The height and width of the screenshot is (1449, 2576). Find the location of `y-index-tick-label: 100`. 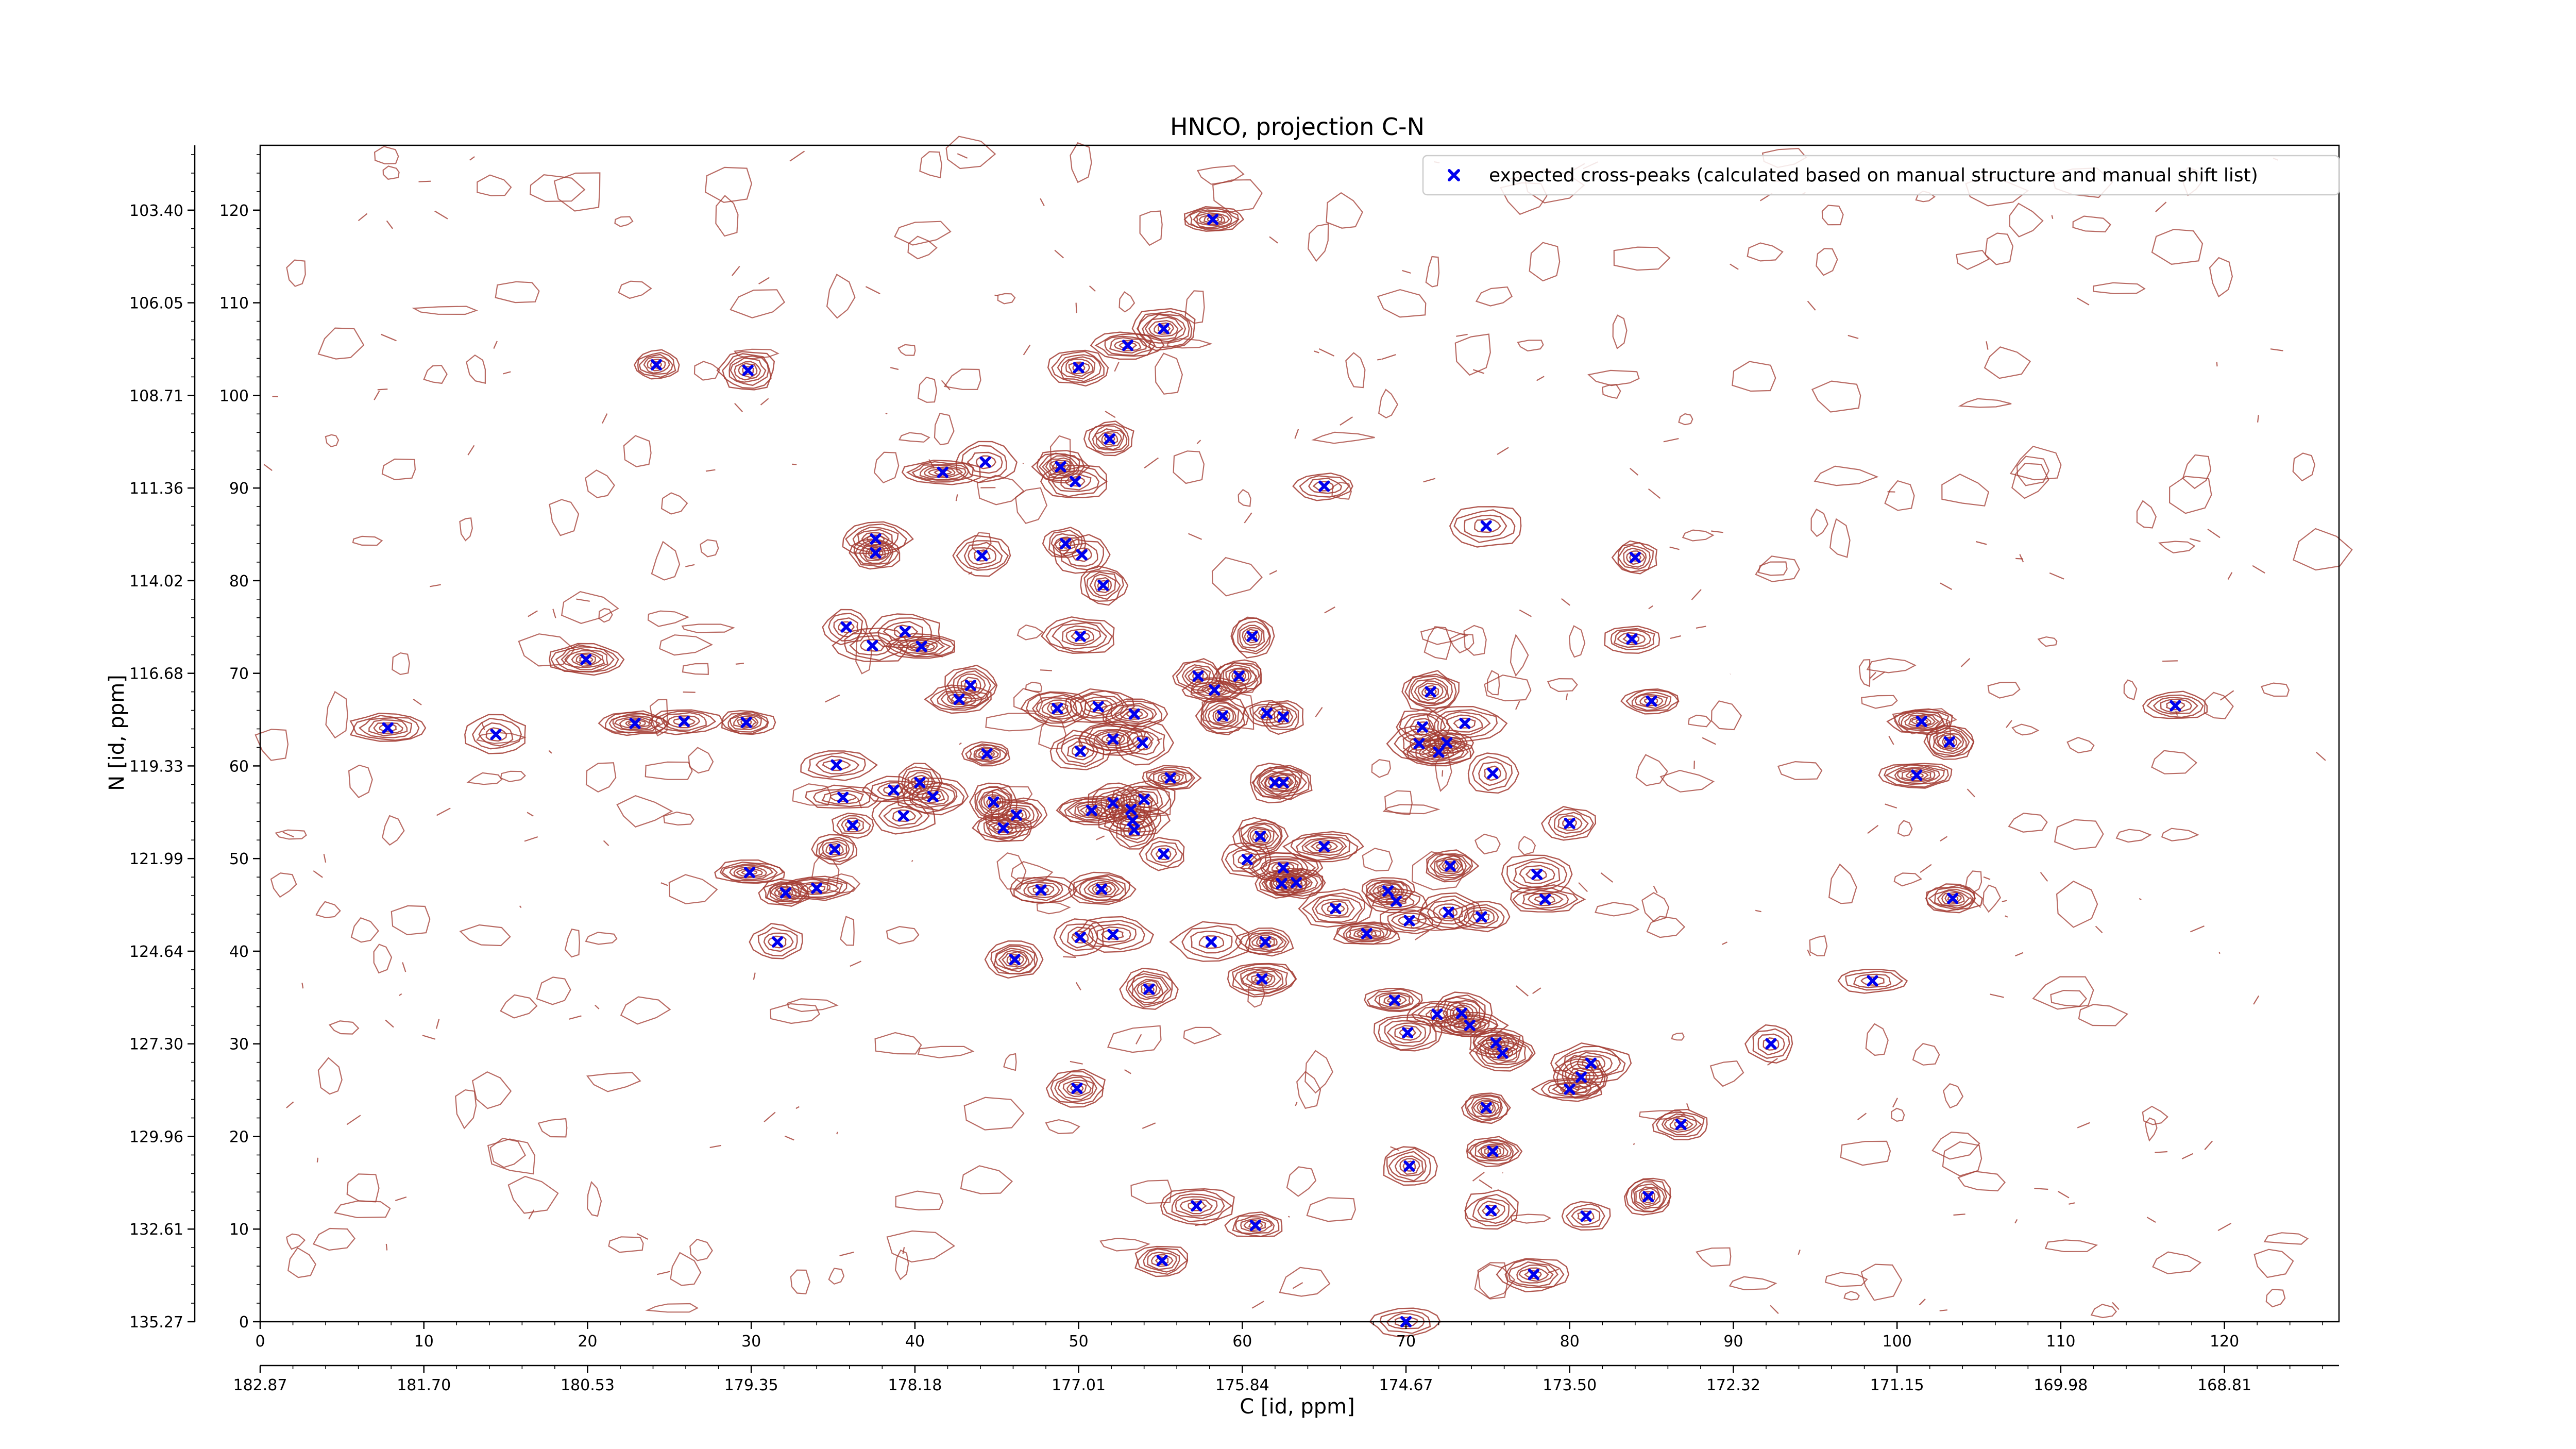

y-index-tick-label: 100 is located at coordinates (234, 396).